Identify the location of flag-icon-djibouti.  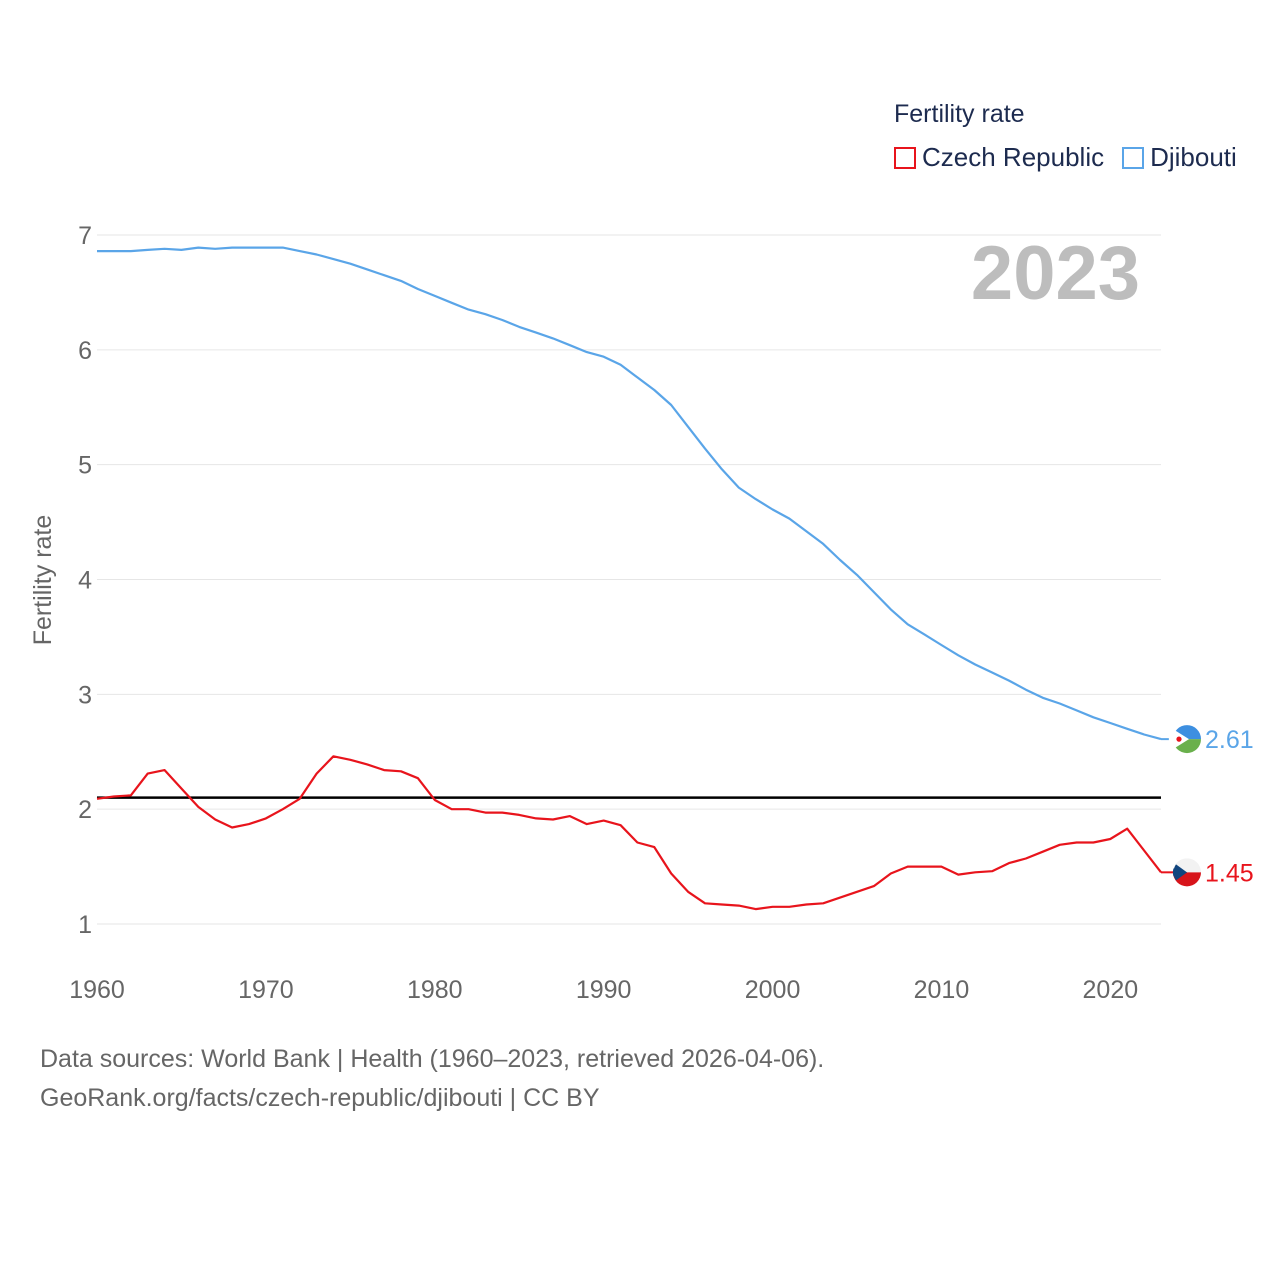
(1184, 739).